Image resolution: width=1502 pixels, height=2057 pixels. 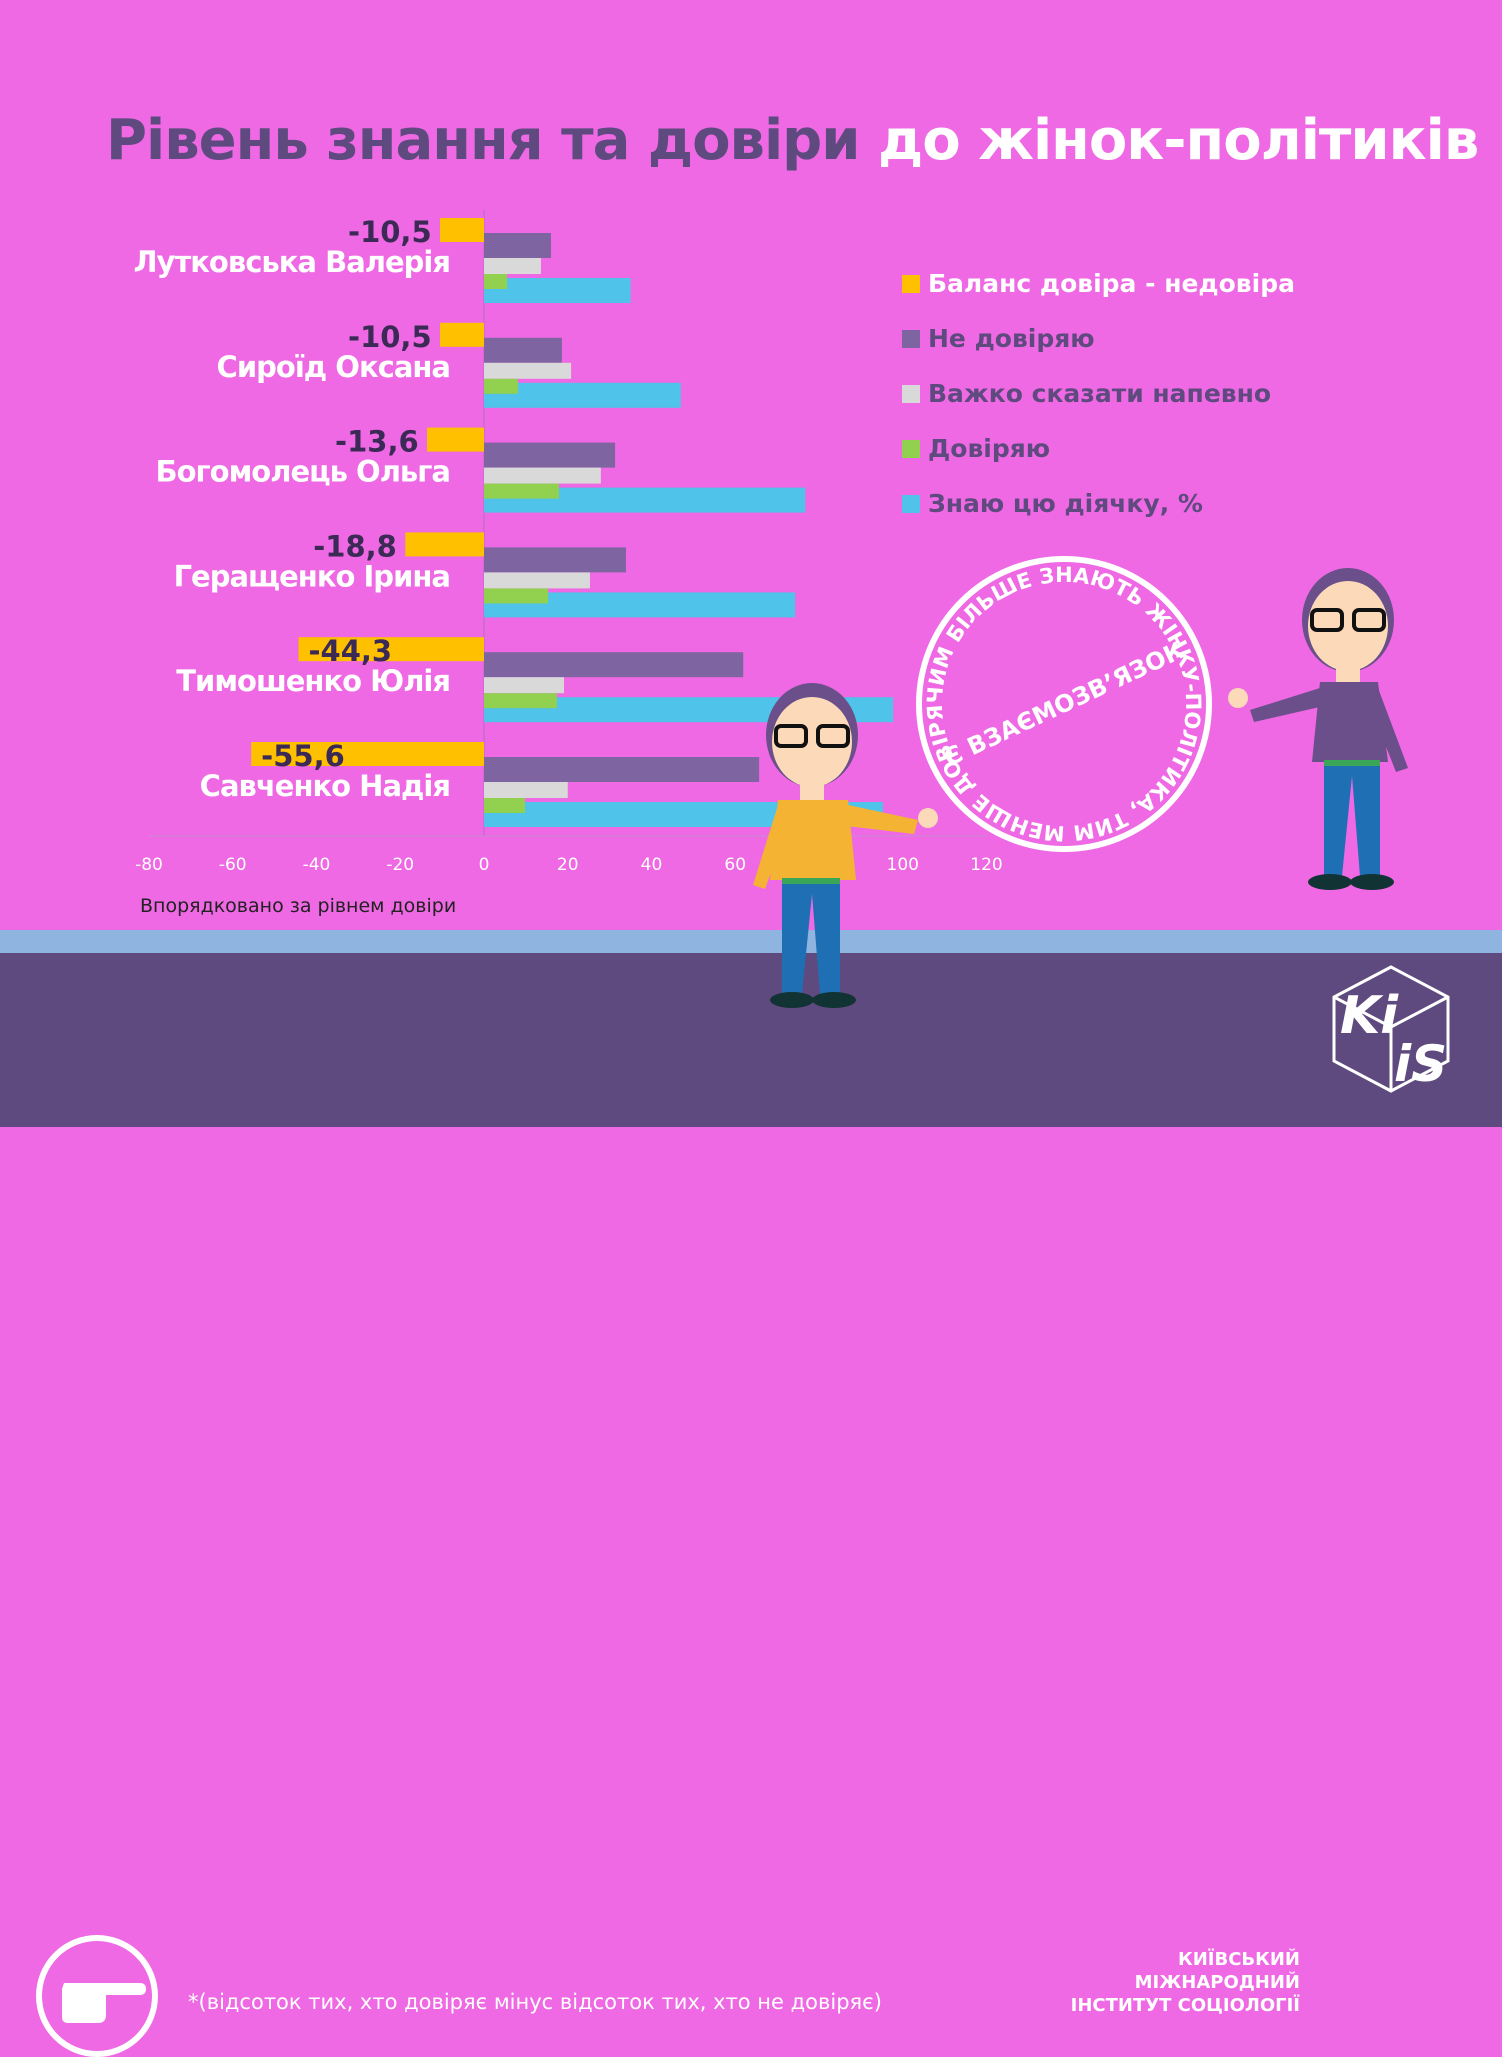 What do you see at coordinates (903, 865) in the screenshot?
I see `x-tick-label: 100` at bounding box center [903, 865].